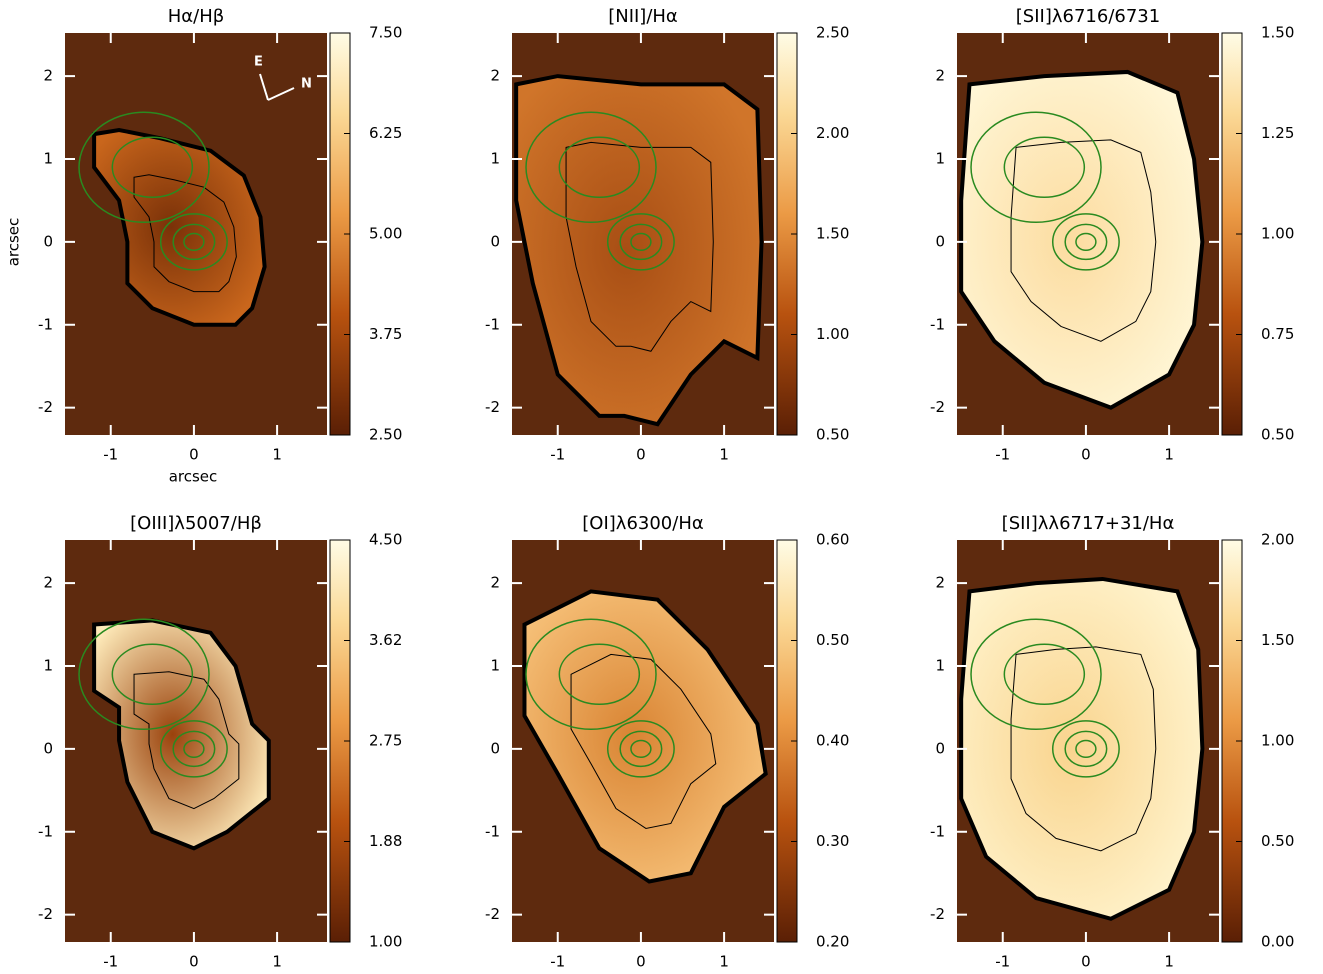  Describe the element at coordinates (642, 523) in the screenshot. I see `panel-title: [OI]λ6300/Hα` at that location.